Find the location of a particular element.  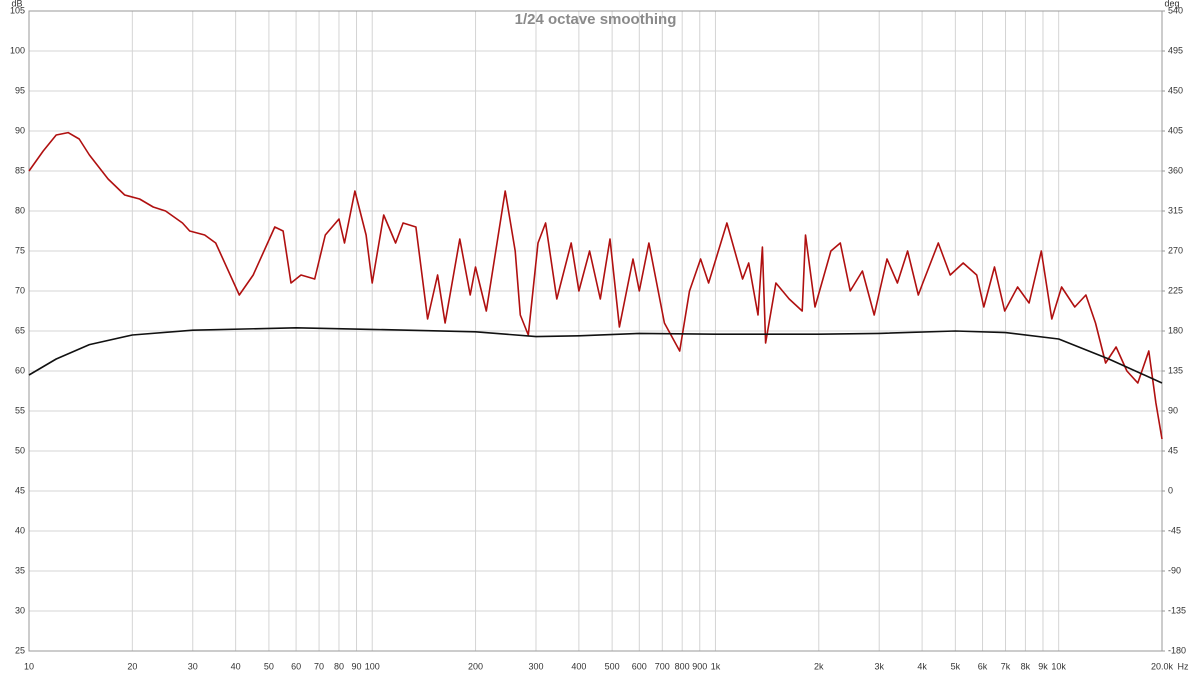

y2-tick-label: 0 is located at coordinates (1170, 490).